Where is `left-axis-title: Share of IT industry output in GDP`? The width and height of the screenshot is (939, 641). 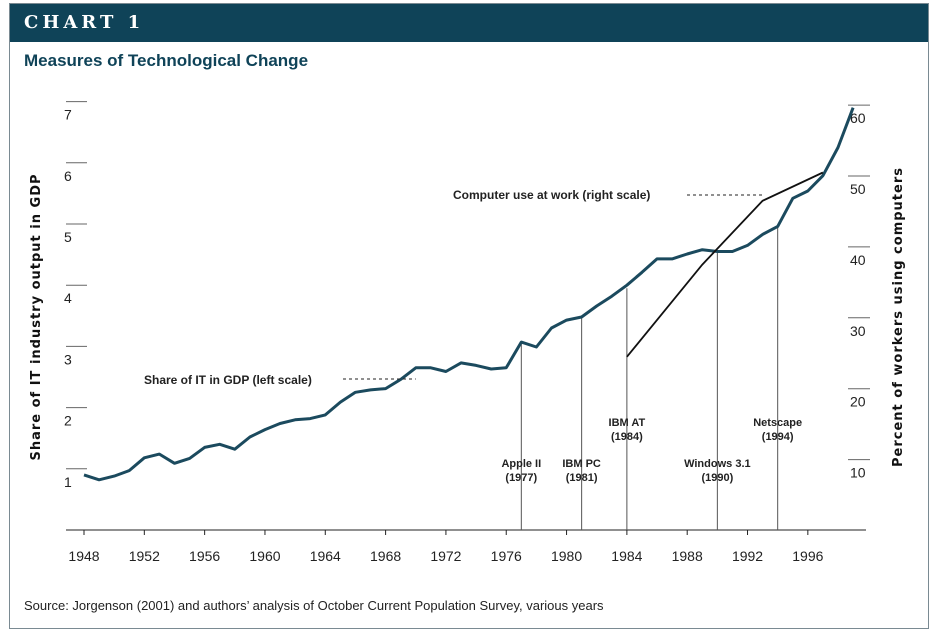 left-axis-title: Share of IT industry output in GDP is located at coordinates (36, 316).